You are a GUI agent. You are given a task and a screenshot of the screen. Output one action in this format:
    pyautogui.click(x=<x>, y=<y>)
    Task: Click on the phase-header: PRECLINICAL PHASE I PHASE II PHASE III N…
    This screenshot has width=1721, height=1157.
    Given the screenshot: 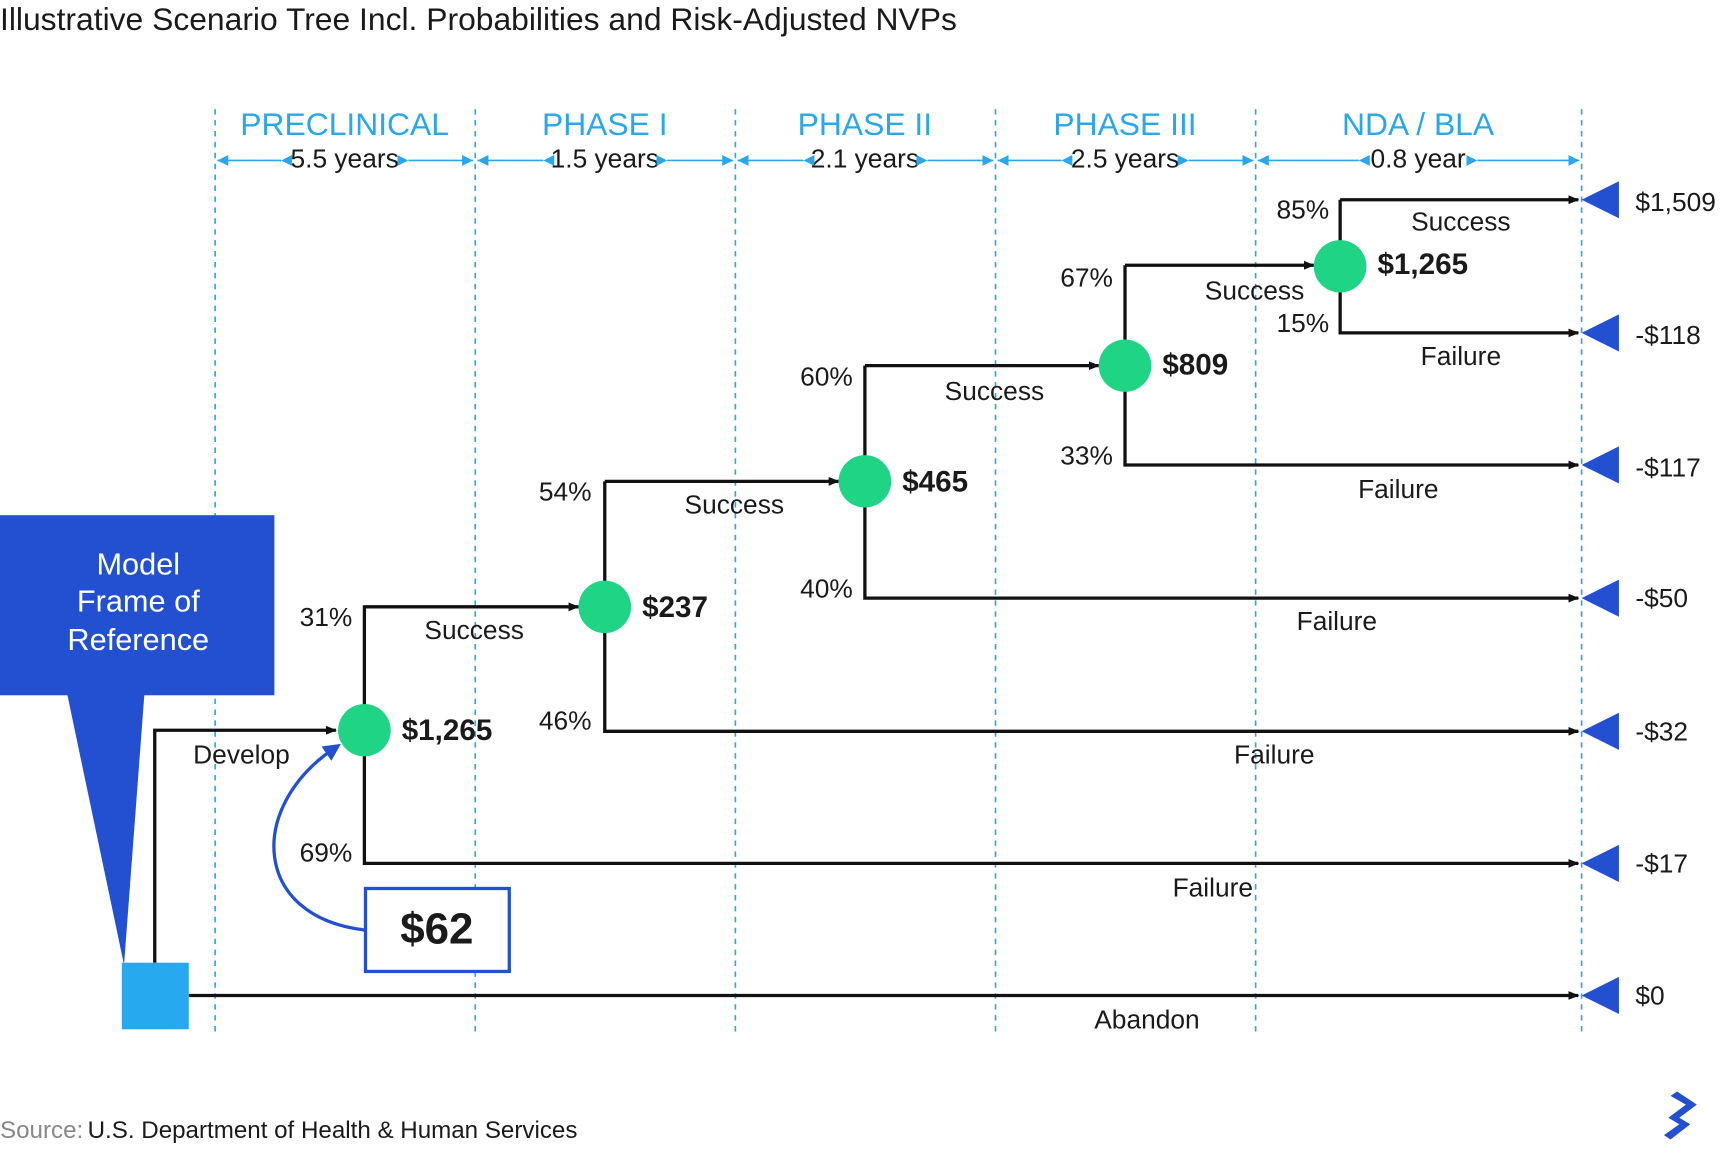 What is the action you would take?
    pyautogui.click(x=898, y=139)
    